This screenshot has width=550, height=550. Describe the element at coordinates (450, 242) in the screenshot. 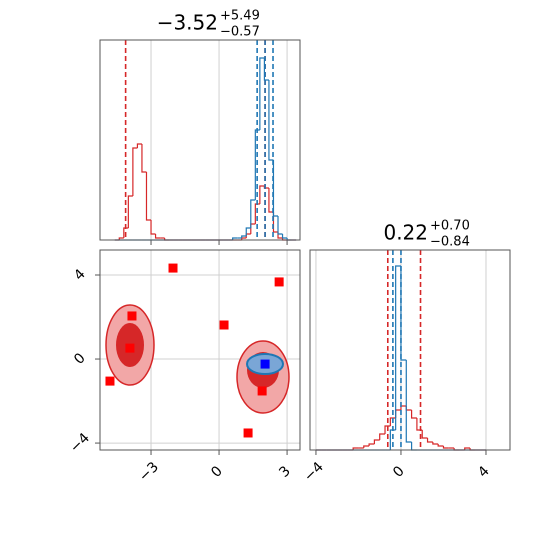

I see `title-lower: −0.84` at that location.